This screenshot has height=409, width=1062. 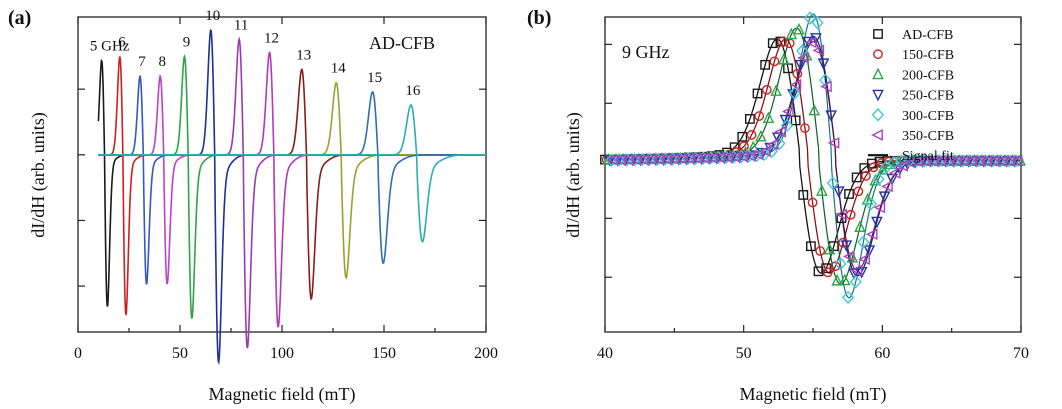 What do you see at coordinates (928, 96) in the screenshot?
I see `panel-b-legend-label: 250-CFB` at bounding box center [928, 96].